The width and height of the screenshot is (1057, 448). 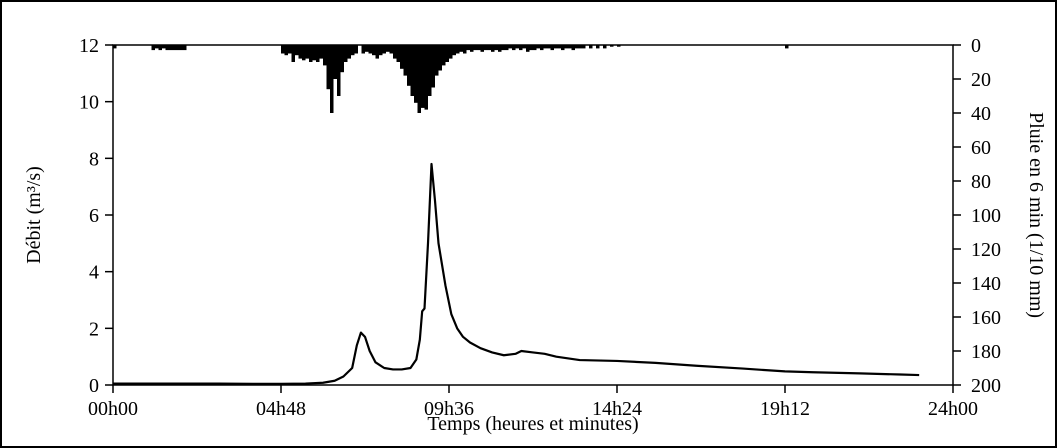 What do you see at coordinates (981, 148) in the screenshot?
I see `y2-tick-label: 60` at bounding box center [981, 148].